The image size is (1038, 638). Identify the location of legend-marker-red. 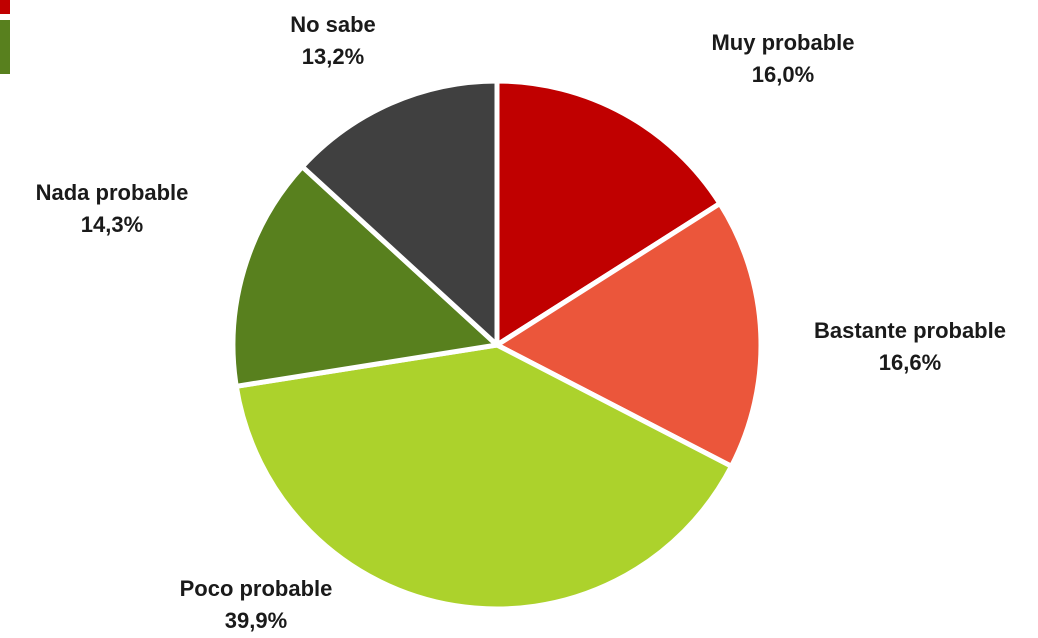
(5, 7).